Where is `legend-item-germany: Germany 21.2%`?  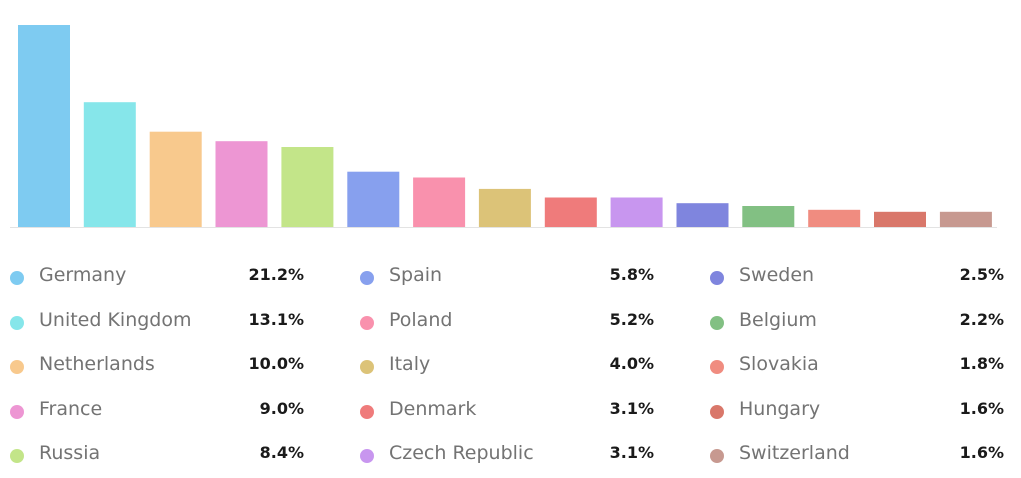 legend-item-germany: Germany 21.2% is located at coordinates (157, 277).